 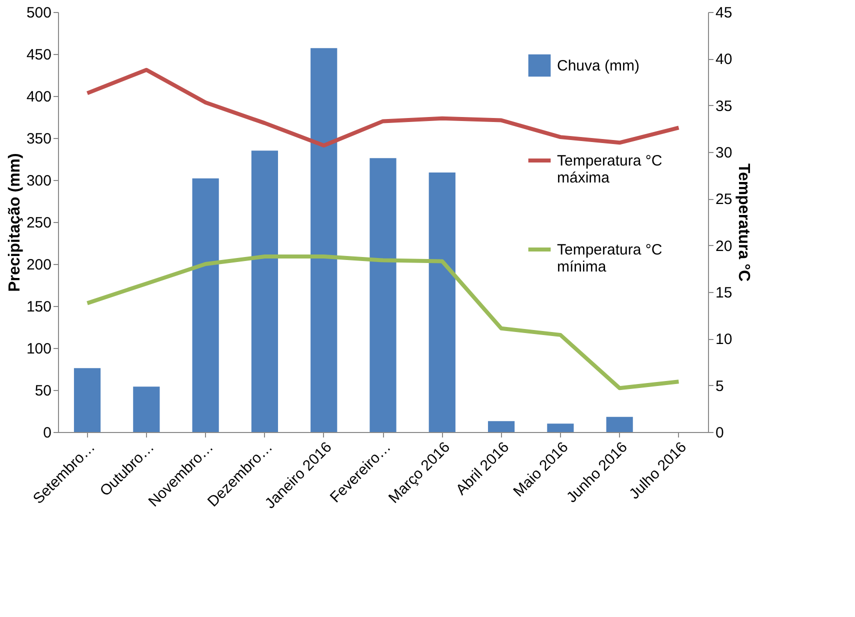 What do you see at coordinates (39, 139) in the screenshot?
I see `y-tick-label: 350` at bounding box center [39, 139].